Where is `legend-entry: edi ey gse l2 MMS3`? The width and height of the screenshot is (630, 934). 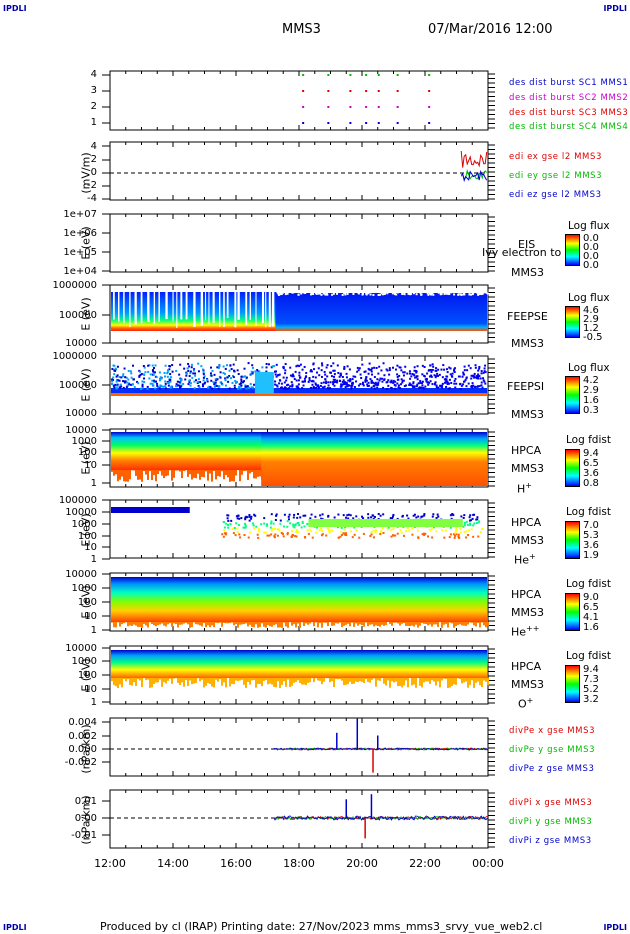
legend-entry: edi ey gse l2 MMS3 is located at coordinates (556, 176).